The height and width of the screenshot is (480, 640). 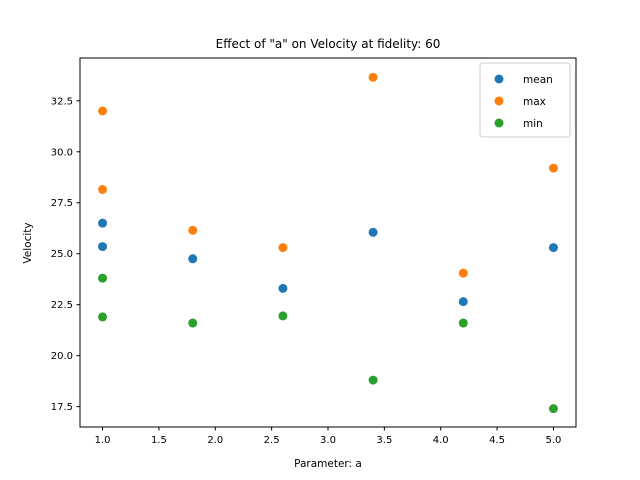 What do you see at coordinates (497, 440) in the screenshot?
I see `x-tick-label: 4.5` at bounding box center [497, 440].